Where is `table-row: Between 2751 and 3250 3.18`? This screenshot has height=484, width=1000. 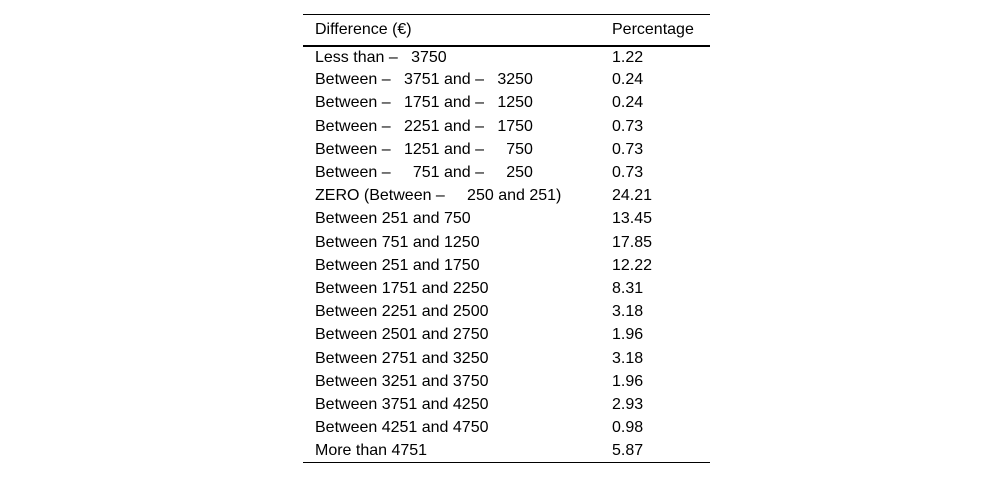
table-row: Between 2751 and 3250 3.18 is located at coordinates (506, 358).